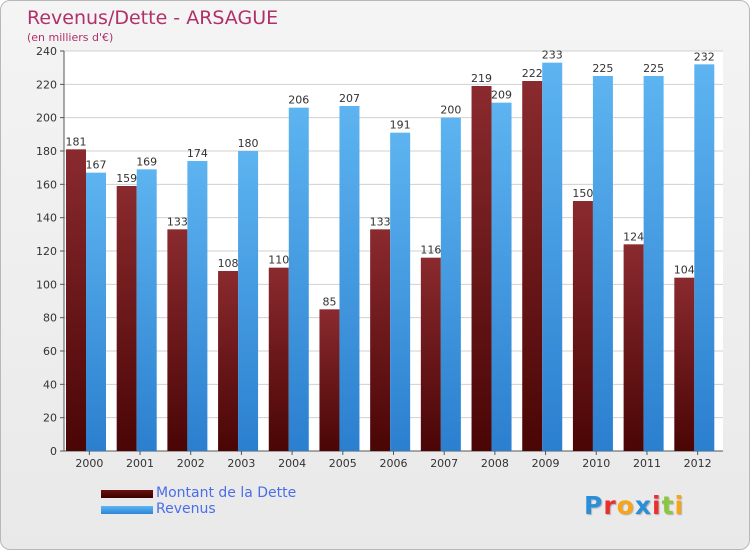  What do you see at coordinates (501, 95) in the screenshot?
I see `data-label: 209` at bounding box center [501, 95].